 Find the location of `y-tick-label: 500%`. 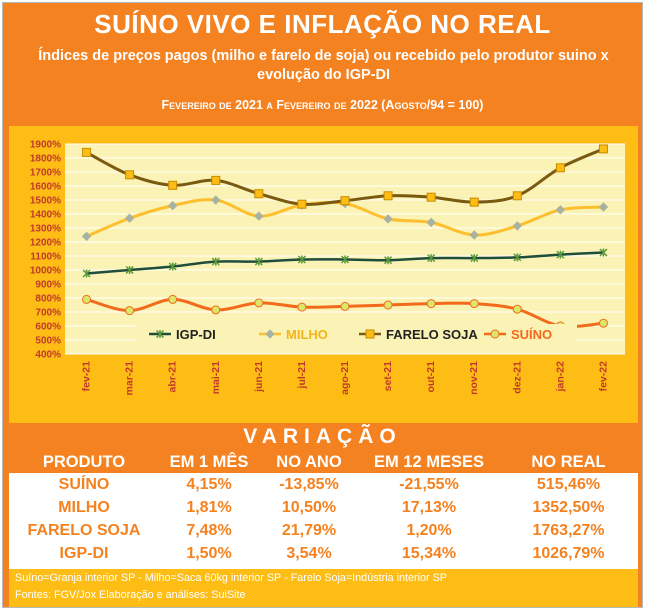

y-tick-label: 500% is located at coordinates (48, 341).